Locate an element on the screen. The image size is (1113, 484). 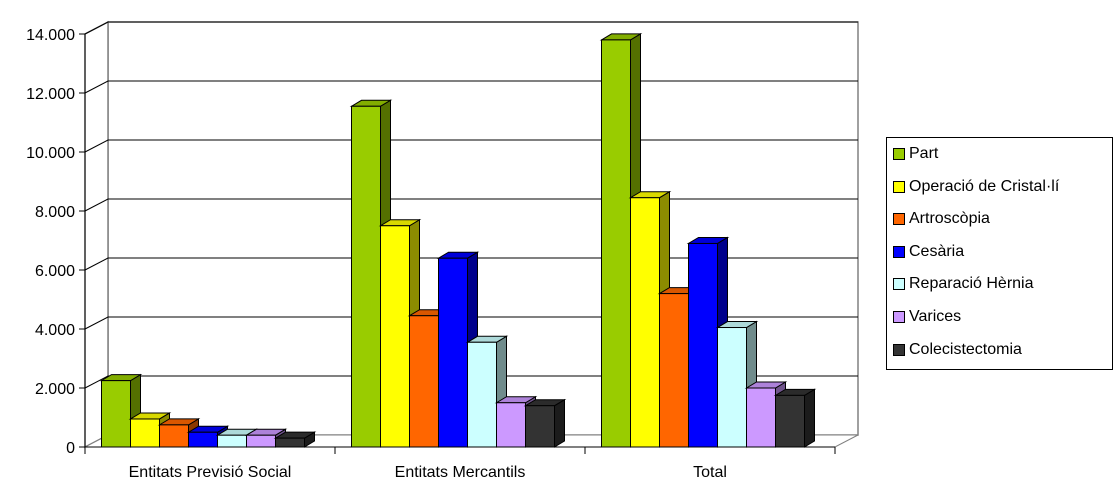
legend-item: Reparació Hèrnia is located at coordinates (960, 284).